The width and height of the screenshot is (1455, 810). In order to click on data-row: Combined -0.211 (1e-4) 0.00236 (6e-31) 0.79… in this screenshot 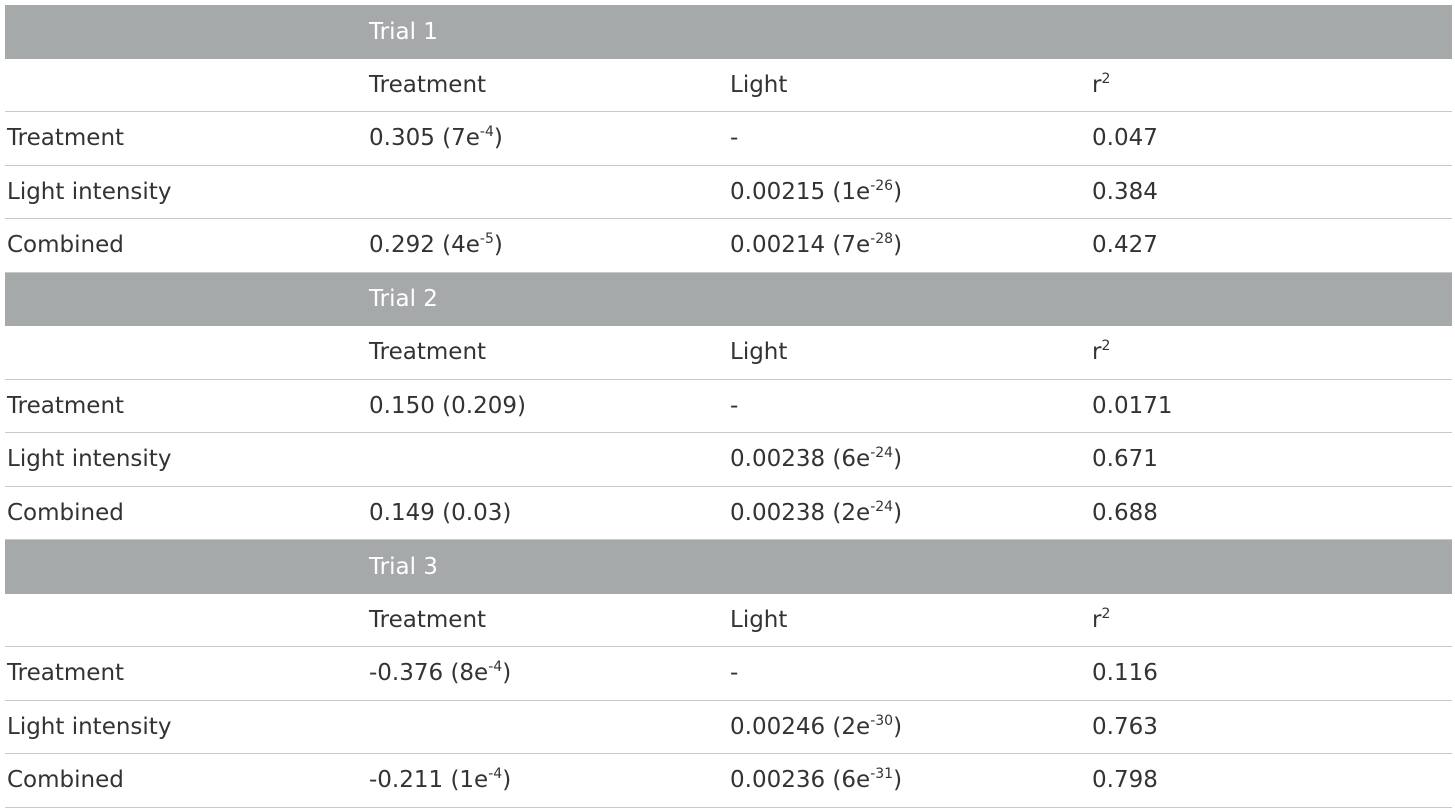, I will do `click(728, 781)`.